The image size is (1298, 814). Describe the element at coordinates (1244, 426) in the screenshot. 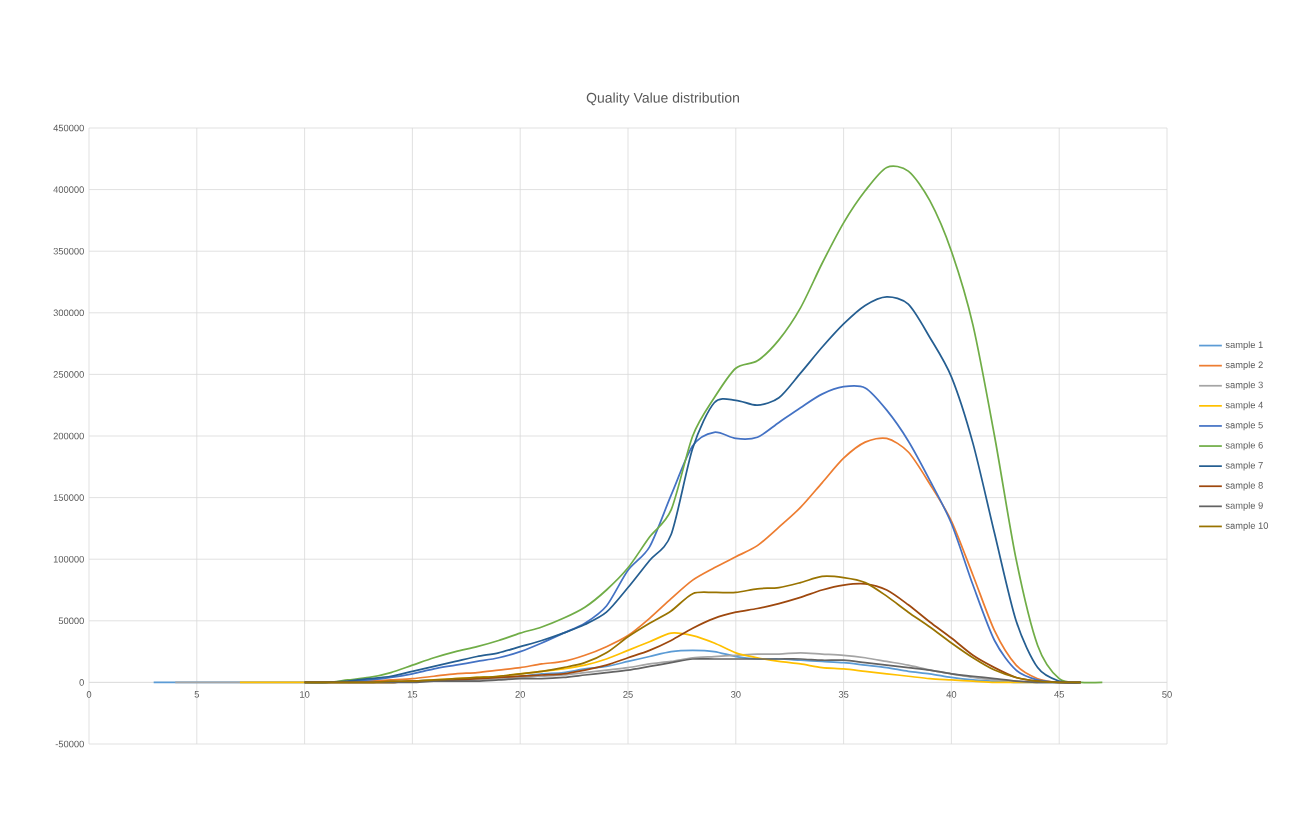

I see `legend-label: sample 5` at that location.